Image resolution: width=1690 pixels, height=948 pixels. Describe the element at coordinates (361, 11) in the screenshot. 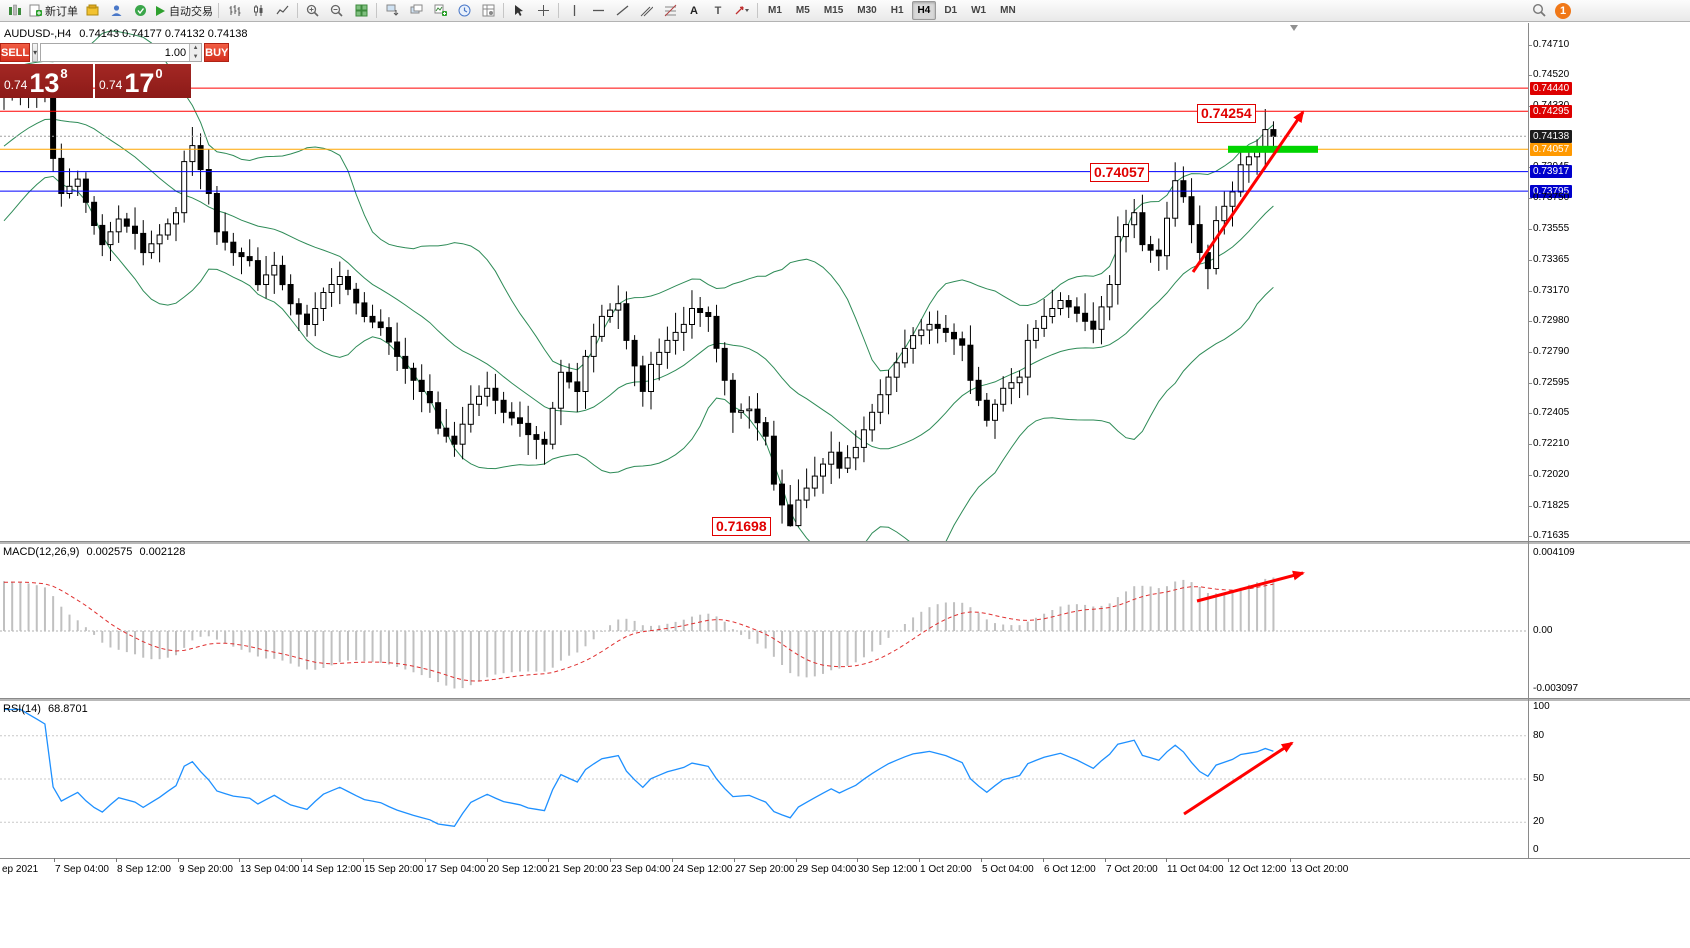

I see `tile-windows-icon` at that location.